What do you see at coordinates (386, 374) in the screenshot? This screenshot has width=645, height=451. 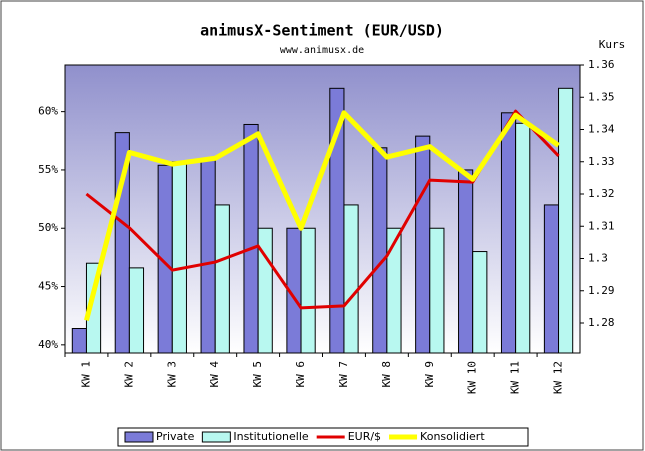 I see `x-tick-label: KW 8` at bounding box center [386, 374].